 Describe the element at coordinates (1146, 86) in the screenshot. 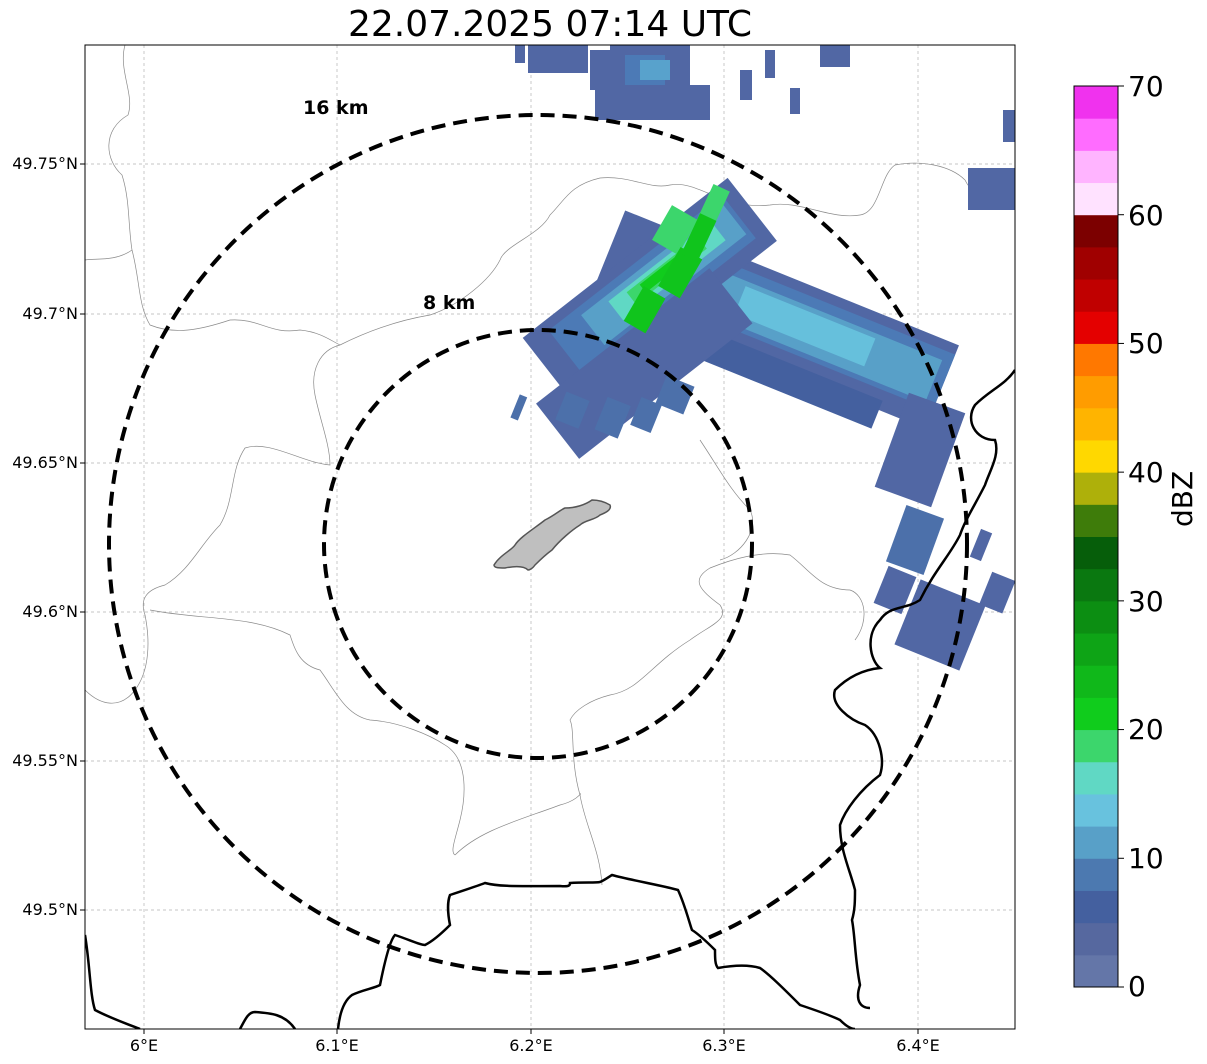

I see `colorbar-tick-label: 70` at that location.